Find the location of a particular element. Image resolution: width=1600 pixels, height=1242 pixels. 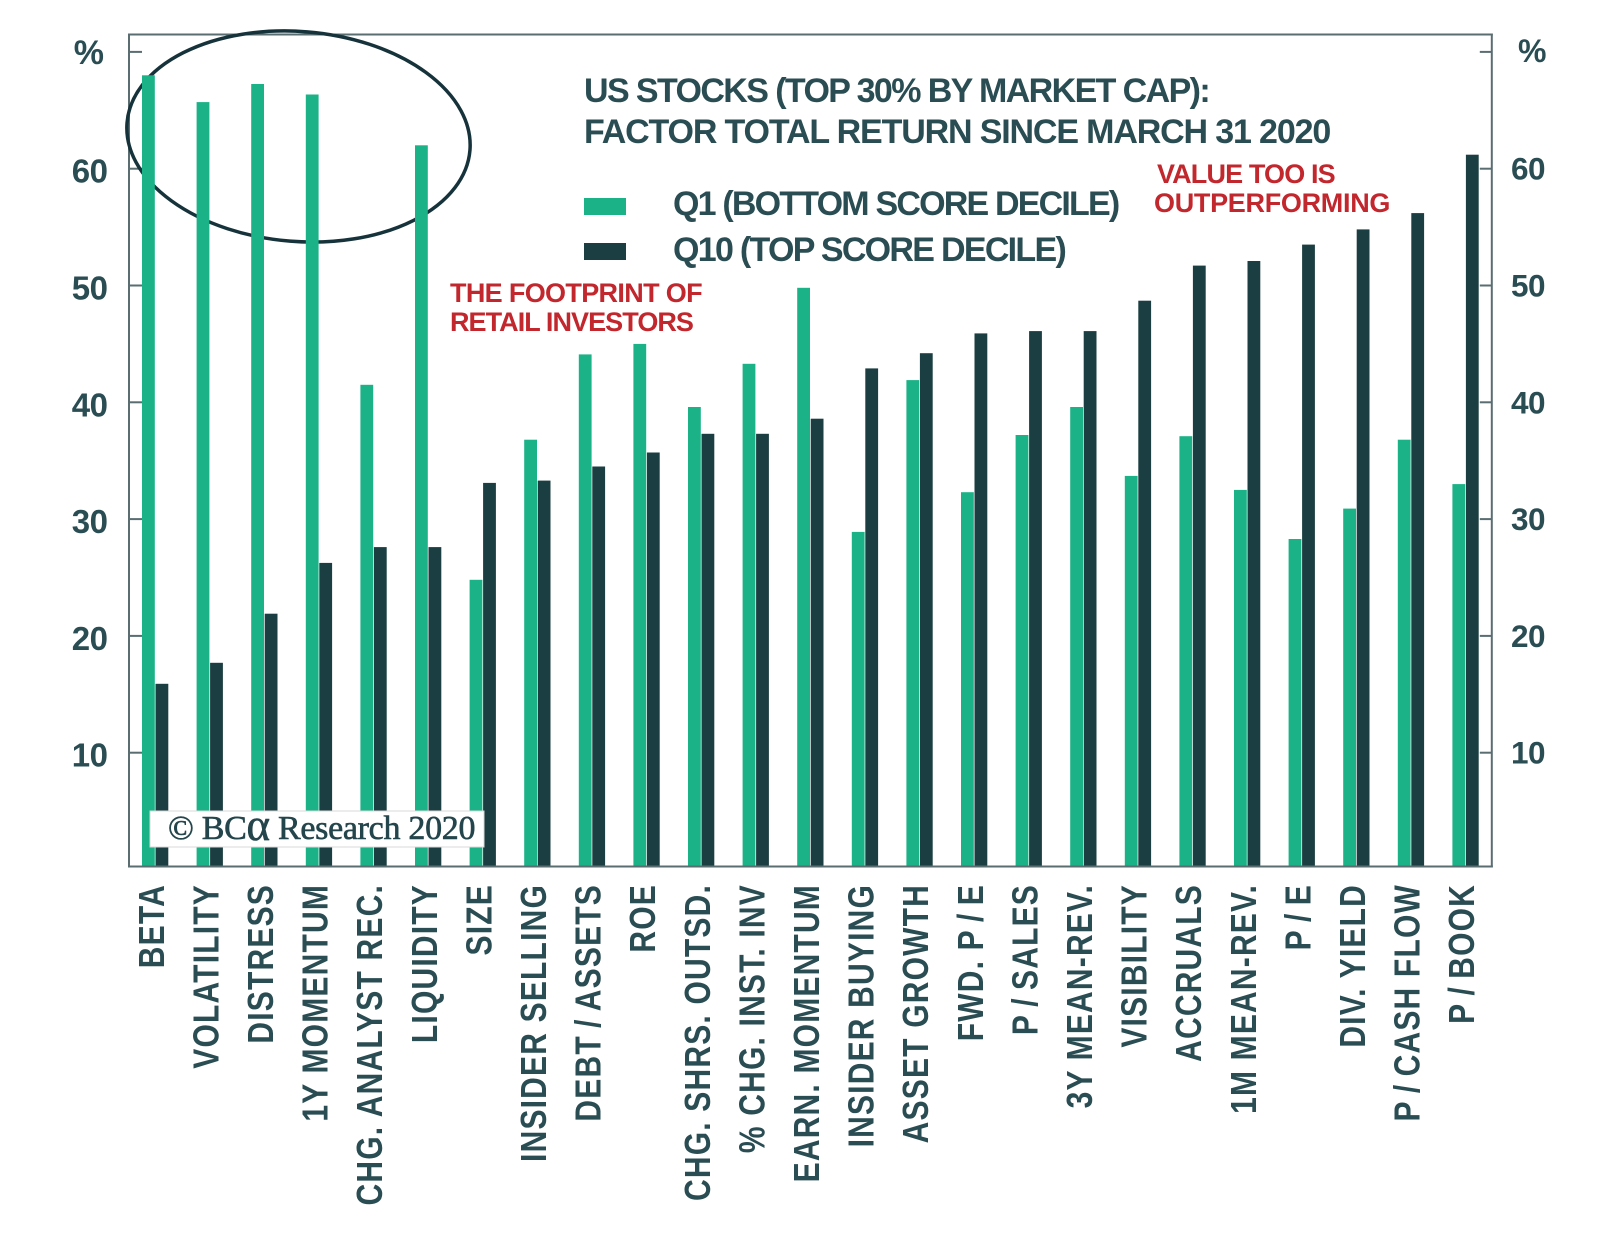

svg-text: DEBT / ASSETS is located at coordinates (589, 1003).